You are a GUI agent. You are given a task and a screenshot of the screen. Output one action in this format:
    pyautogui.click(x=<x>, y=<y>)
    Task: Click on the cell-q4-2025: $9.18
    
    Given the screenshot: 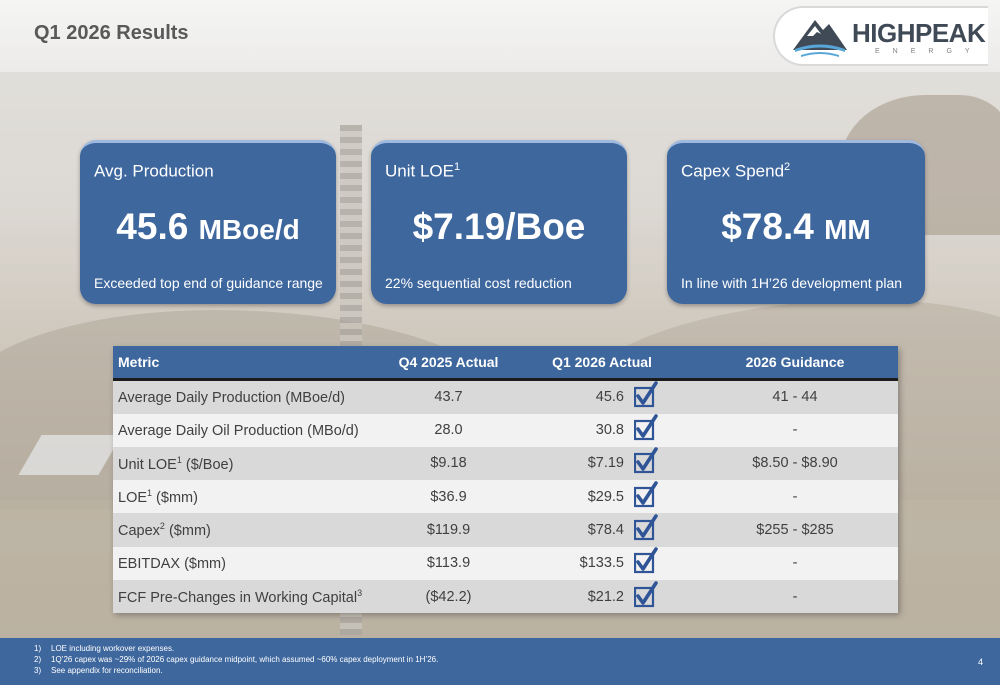 What is the action you would take?
    pyautogui.click(x=448, y=463)
    